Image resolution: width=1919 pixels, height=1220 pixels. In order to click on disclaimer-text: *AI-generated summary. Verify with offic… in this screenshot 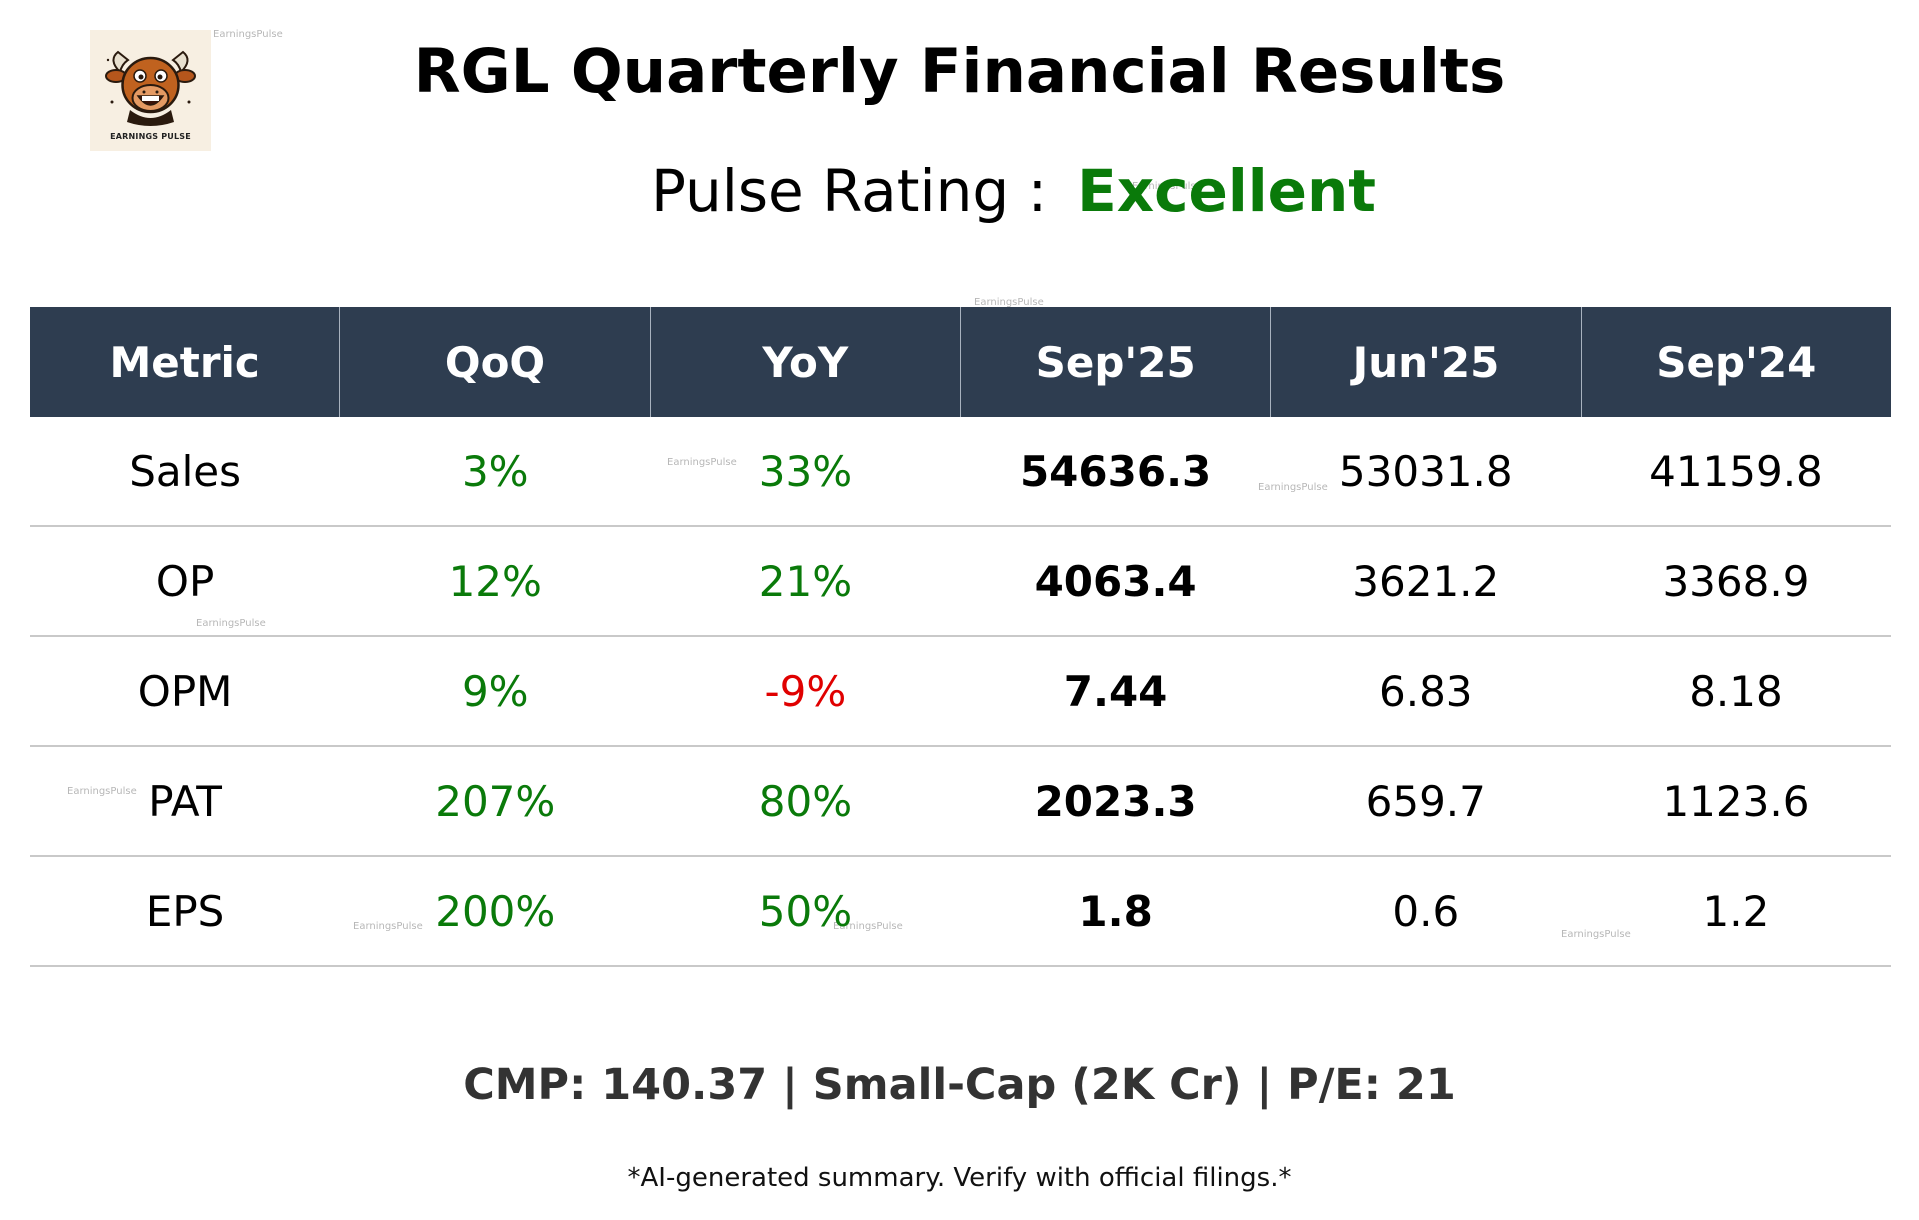, I will do `click(959, 1178)`.